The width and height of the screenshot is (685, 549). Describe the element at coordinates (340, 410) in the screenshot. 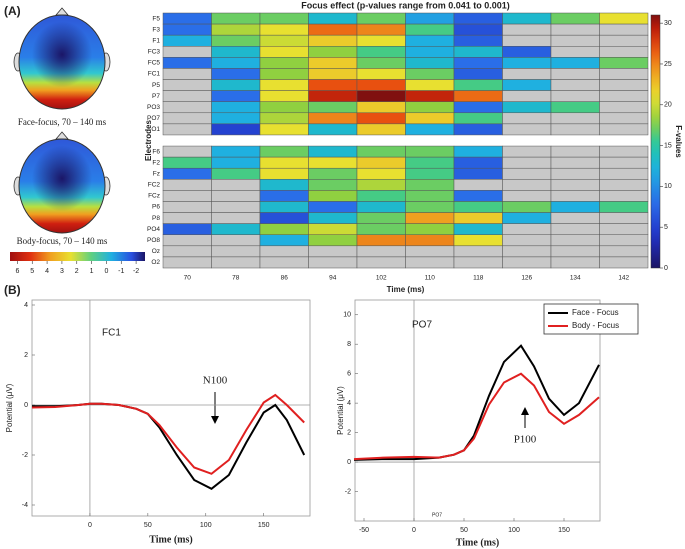

I see `y-axis-label: Potential (μV)` at that location.